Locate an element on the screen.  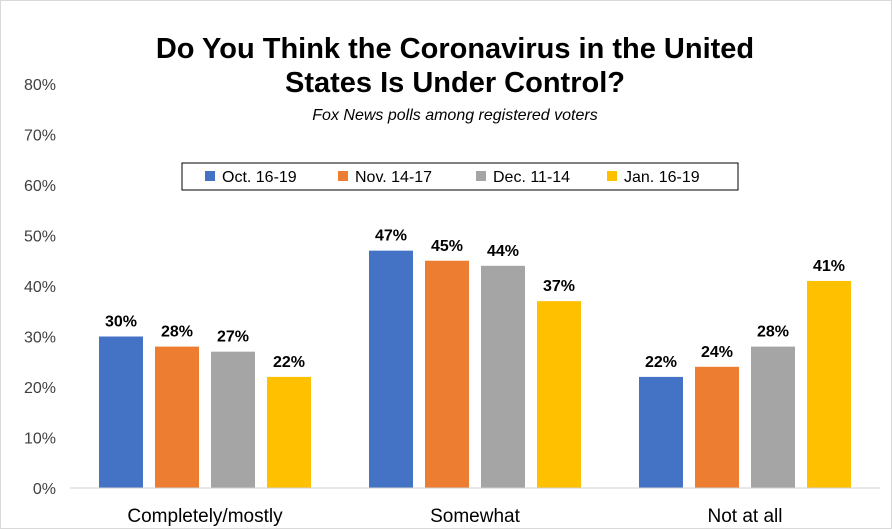
bar-data-label: 45% is located at coordinates (447, 246).